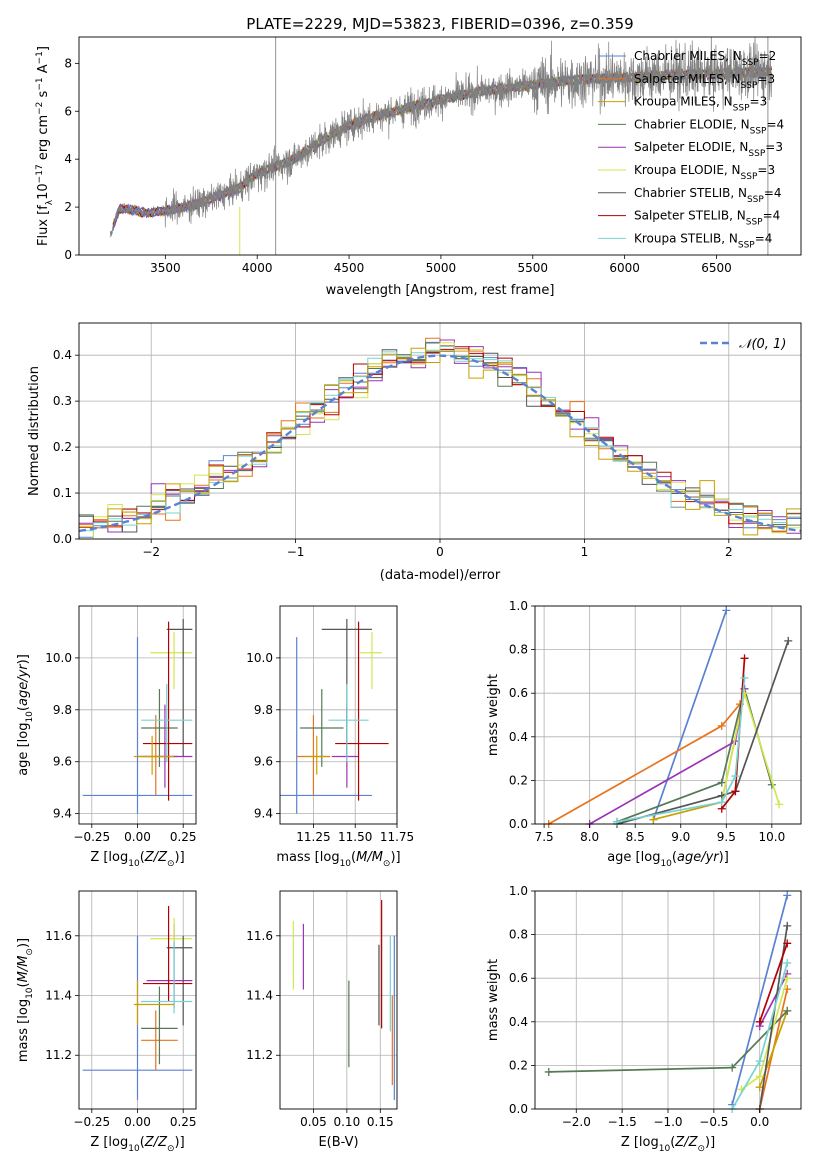 This screenshot has width=819, height=1170. I want to click on y-axis-label: mass [log10(M/M⊙)], so click(25, 1000).